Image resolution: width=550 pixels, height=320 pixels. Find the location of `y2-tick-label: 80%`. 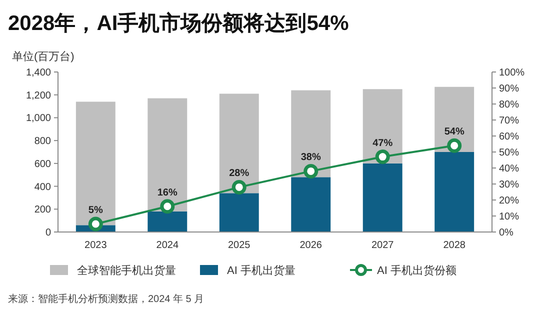

y2-tick-label: 80% is located at coordinates (509, 105).